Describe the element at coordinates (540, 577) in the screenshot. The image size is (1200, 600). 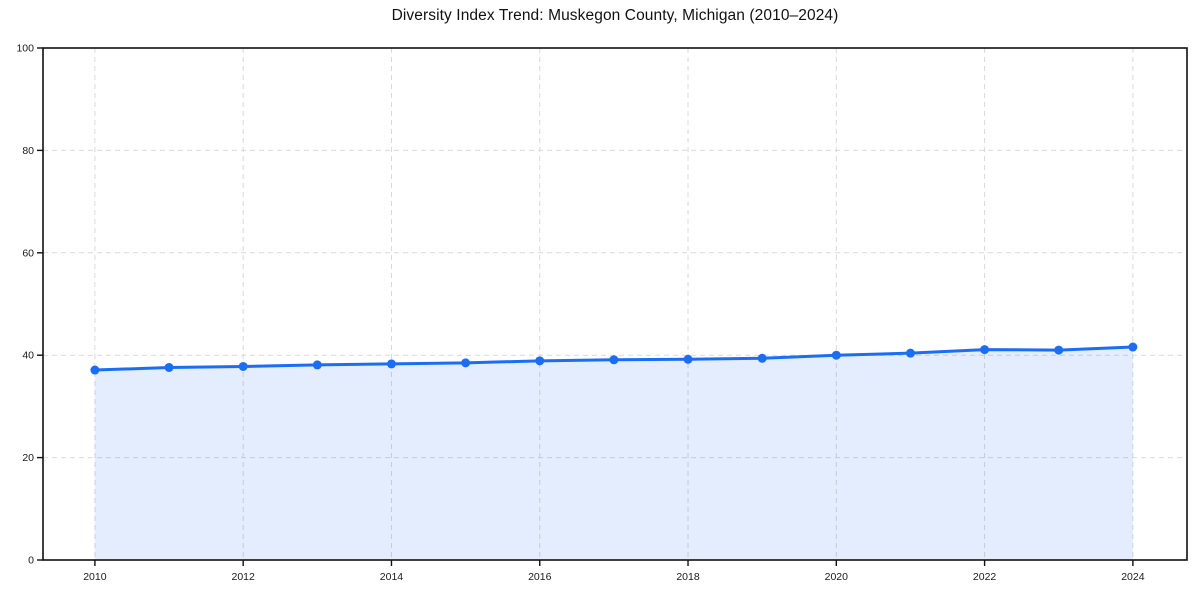
I see `x-tick-label: 2016` at that location.